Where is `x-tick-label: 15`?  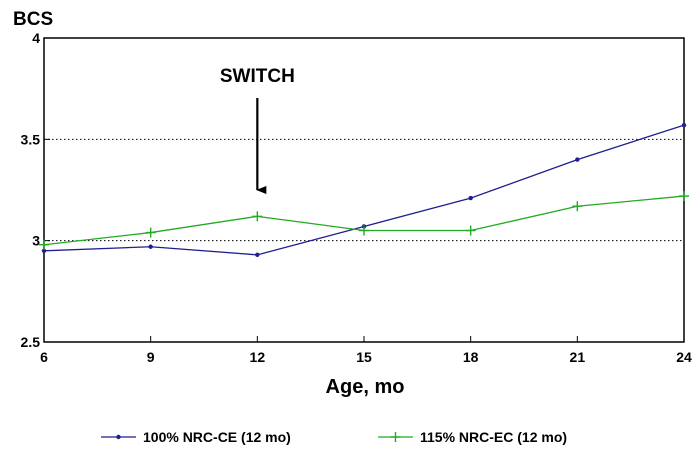 x-tick-label: 15 is located at coordinates (364, 357).